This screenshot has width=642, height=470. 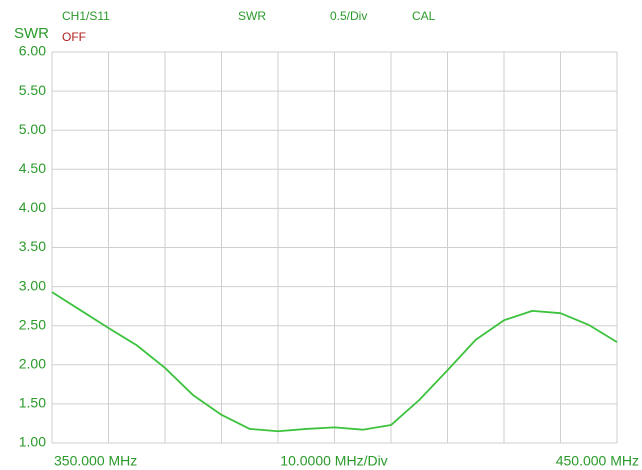 What do you see at coordinates (597, 461) in the screenshot?
I see `x-tick-label: 450.000 MHz` at bounding box center [597, 461].